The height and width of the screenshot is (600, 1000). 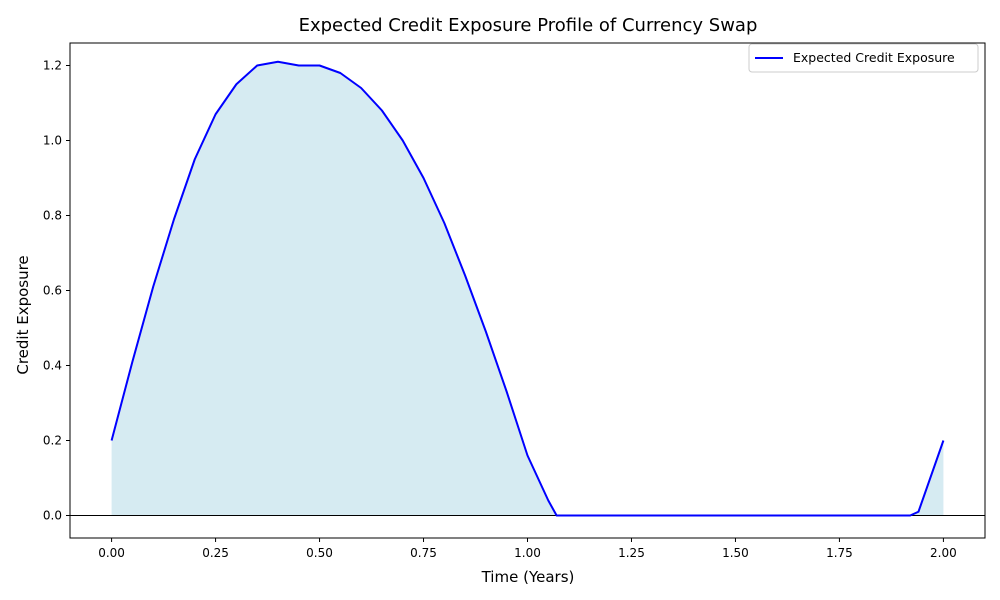 I want to click on x-tick-label: 0.50, so click(x=319, y=553).